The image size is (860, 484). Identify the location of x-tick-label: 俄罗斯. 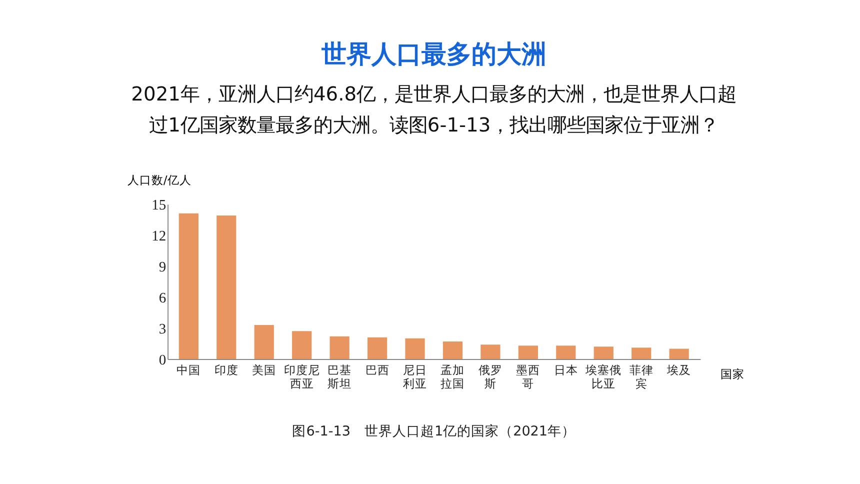
(490, 377).